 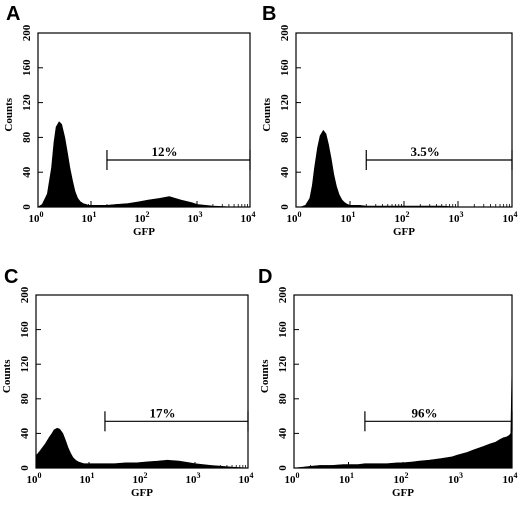 I want to click on panel-letter: B, so click(x=269, y=14).